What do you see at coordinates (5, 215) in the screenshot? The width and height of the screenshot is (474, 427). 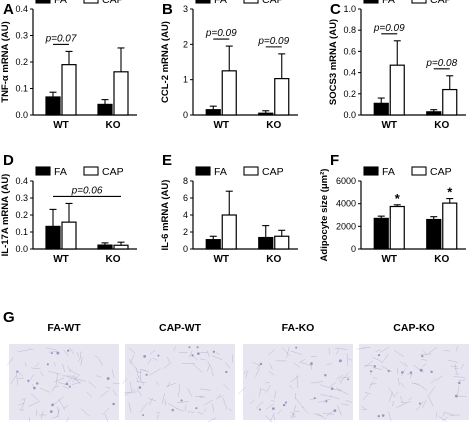 I see `y-axis-label: IL-17A mRNA (AU)` at bounding box center [5, 215].